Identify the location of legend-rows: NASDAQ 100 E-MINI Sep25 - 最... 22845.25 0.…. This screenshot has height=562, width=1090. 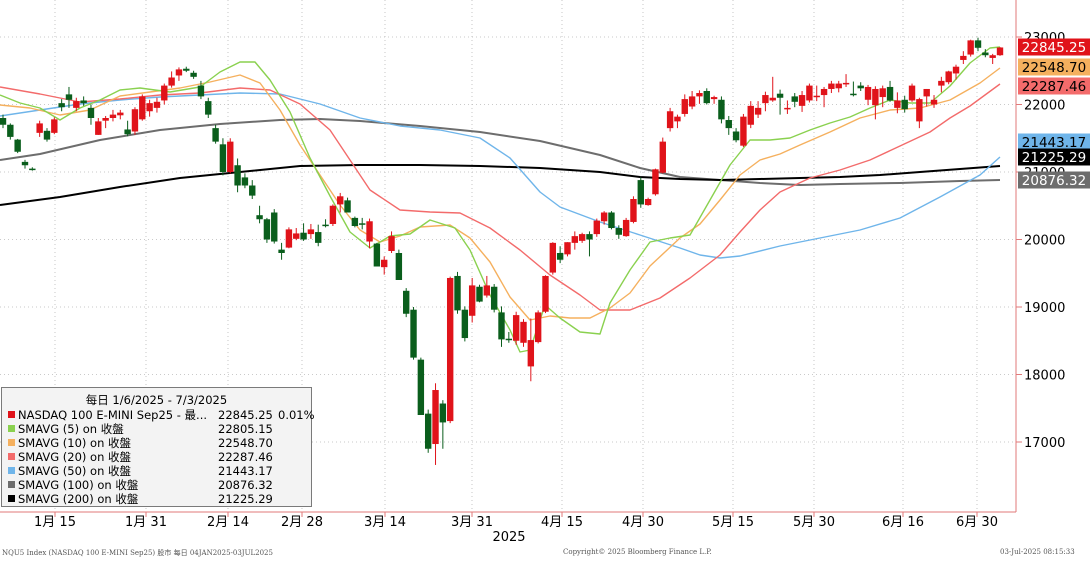
(158, 457).